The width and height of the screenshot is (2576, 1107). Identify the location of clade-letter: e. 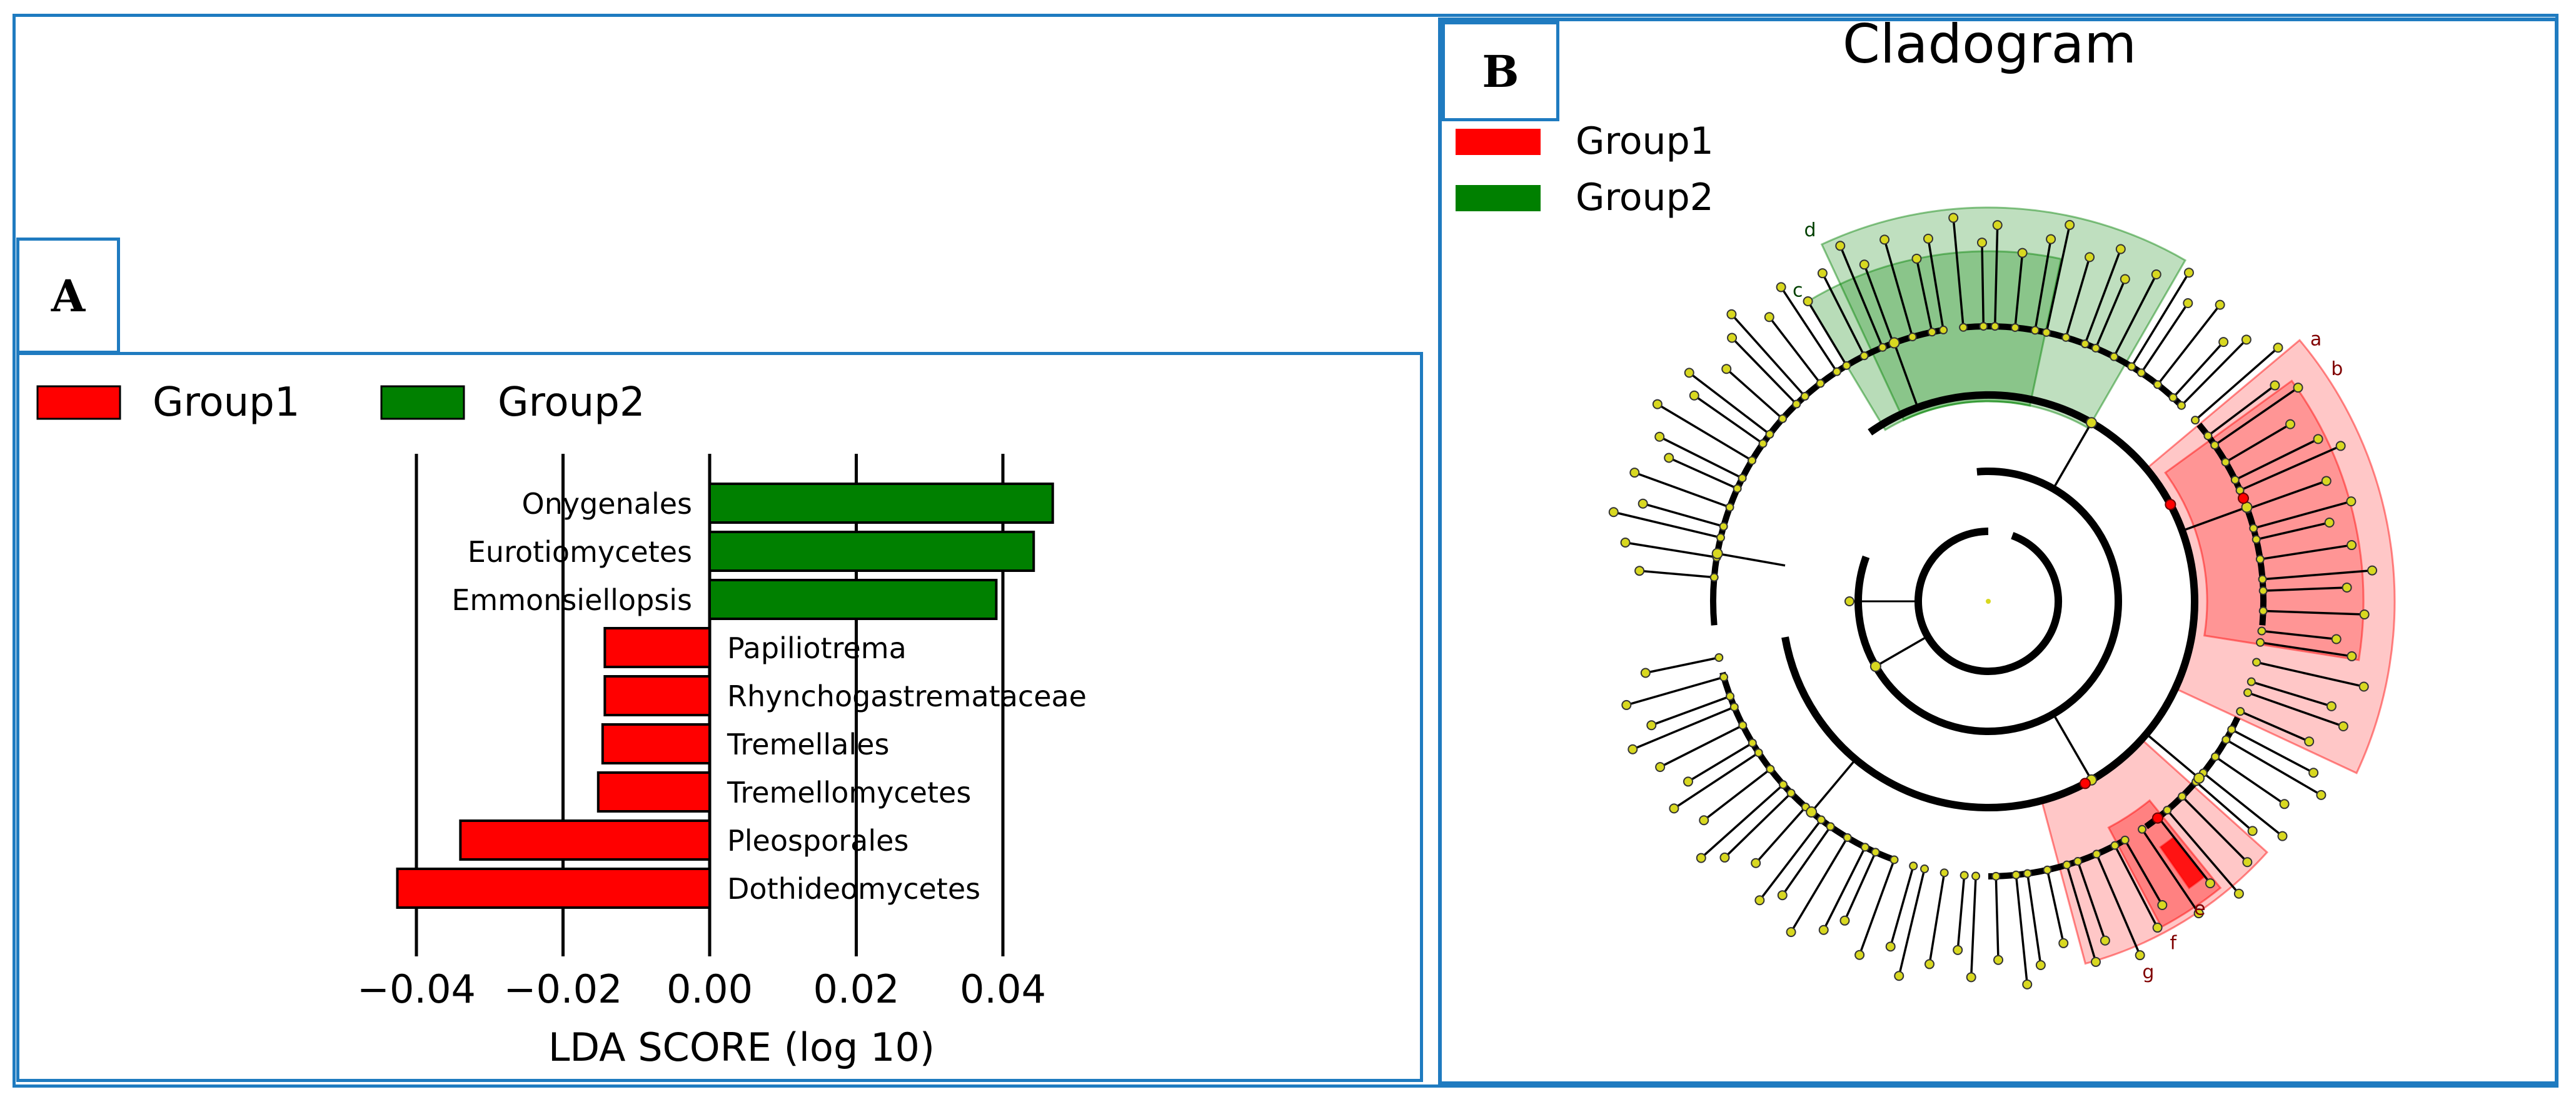
(2199, 909).